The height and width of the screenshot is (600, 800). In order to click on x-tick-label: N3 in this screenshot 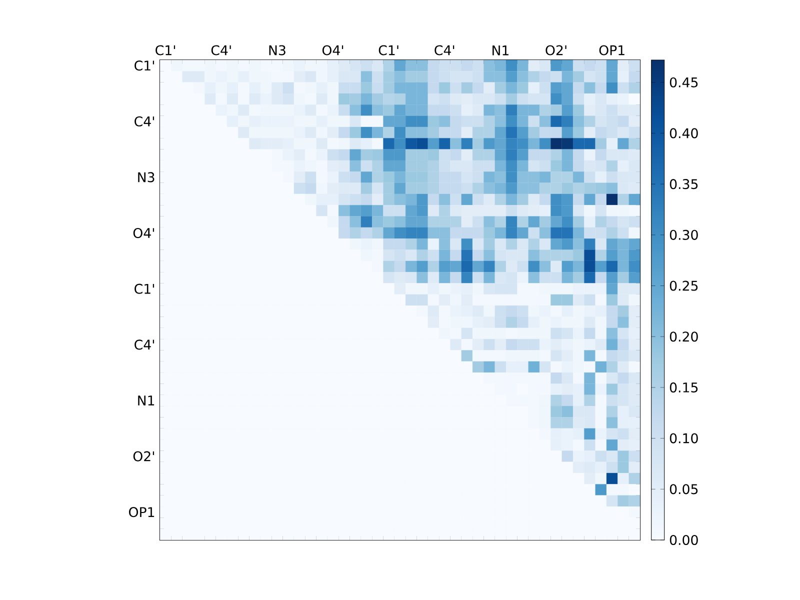, I will do `click(277, 50)`.